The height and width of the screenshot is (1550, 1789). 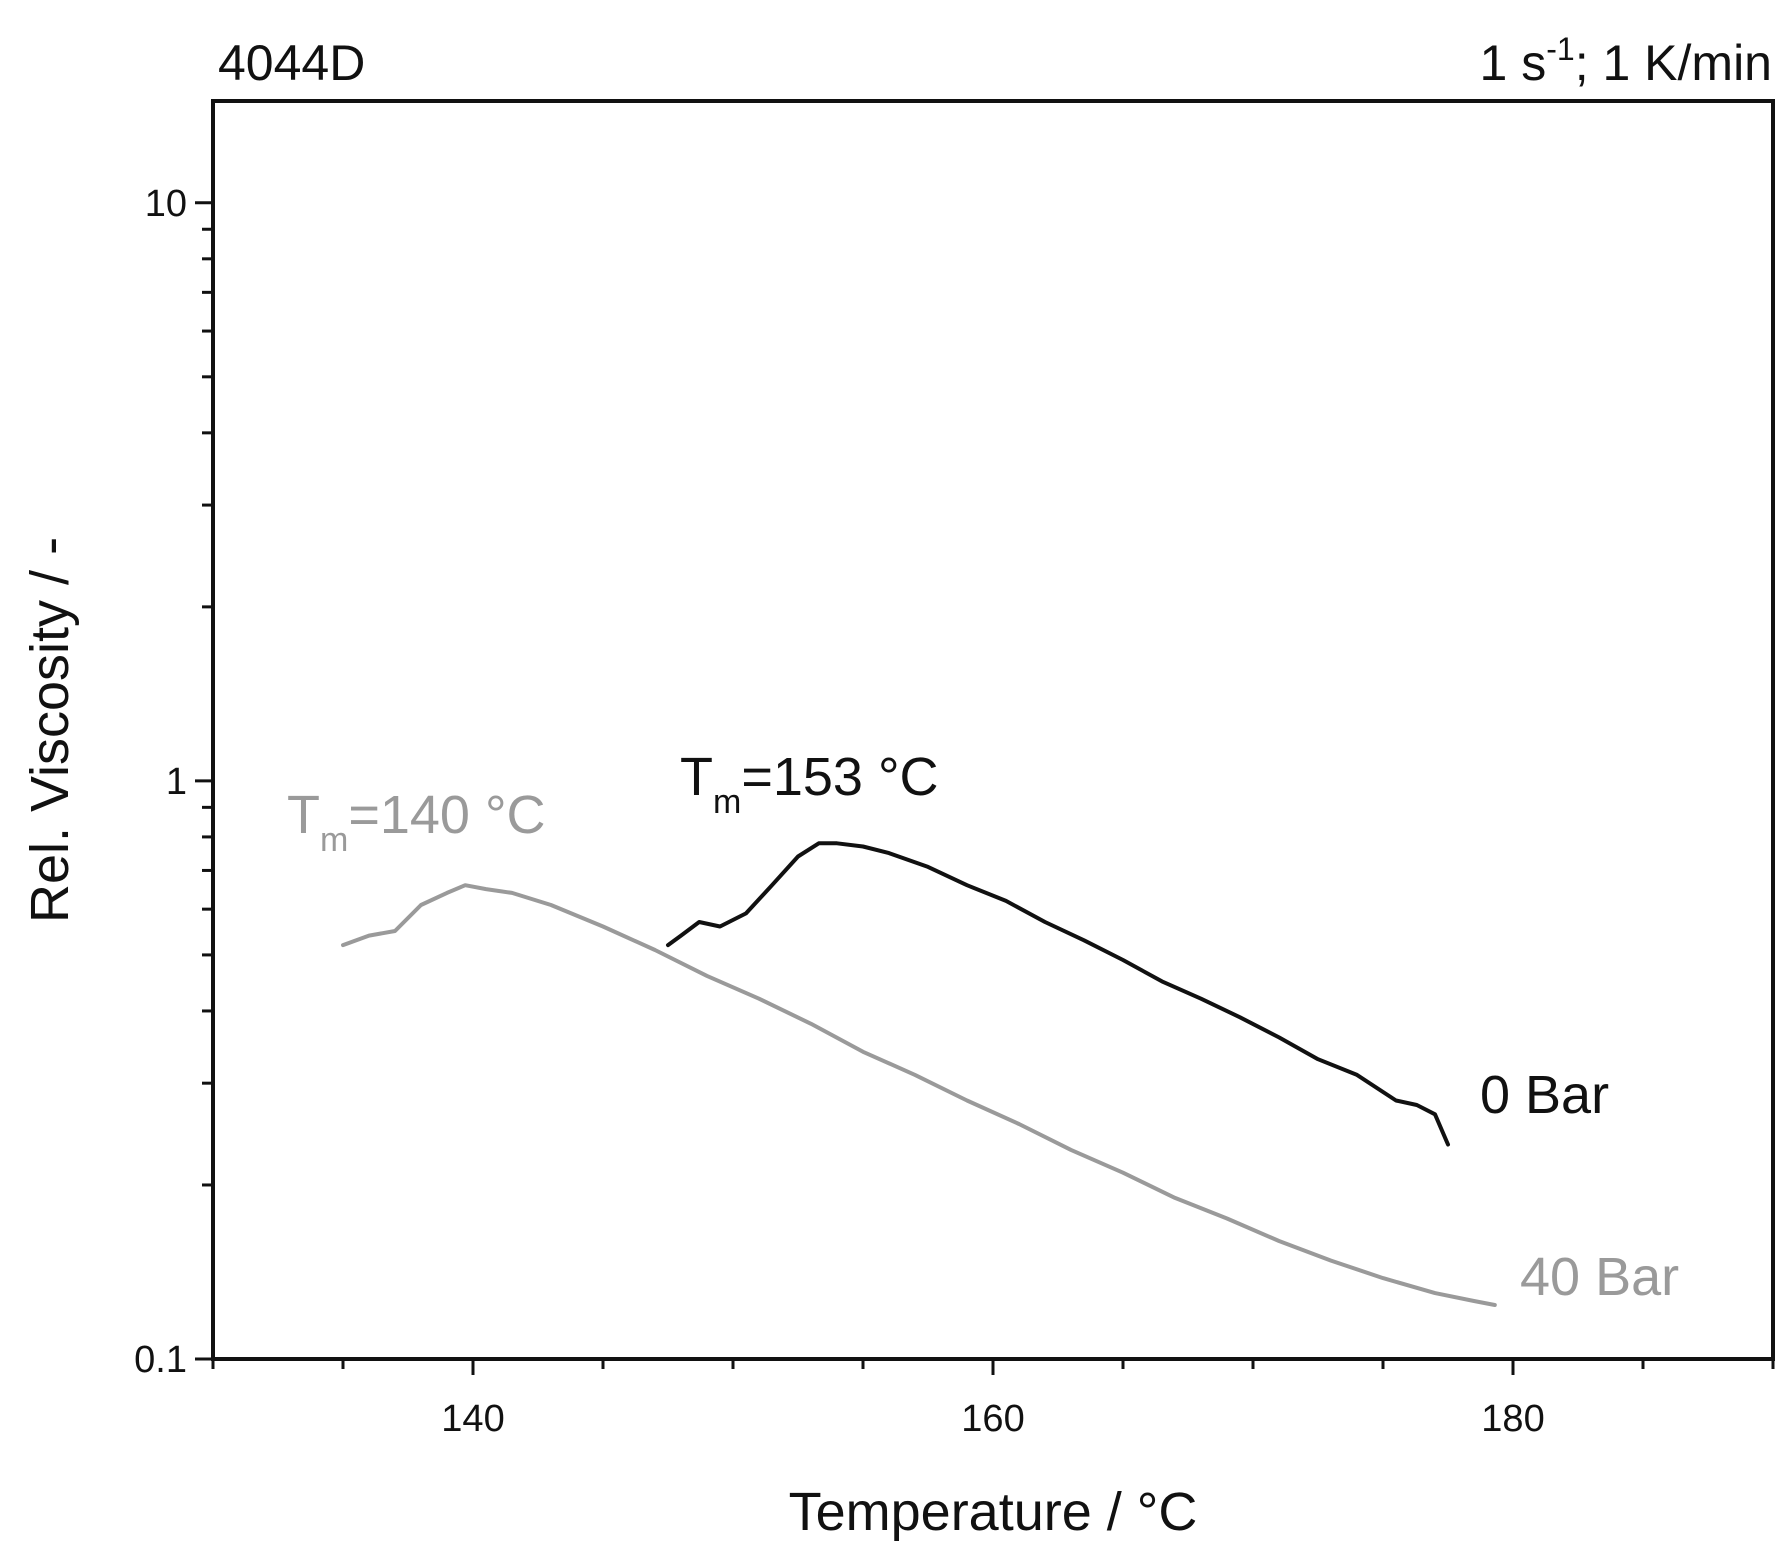 I want to click on series-label-0-bar: 0 Bar, so click(x=1544, y=1095).